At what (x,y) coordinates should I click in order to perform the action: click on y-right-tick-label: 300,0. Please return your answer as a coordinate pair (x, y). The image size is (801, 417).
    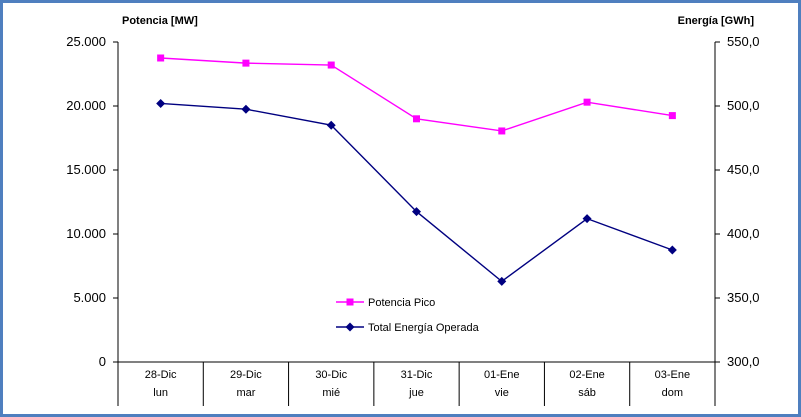
    Looking at the image, I should click on (743, 361).